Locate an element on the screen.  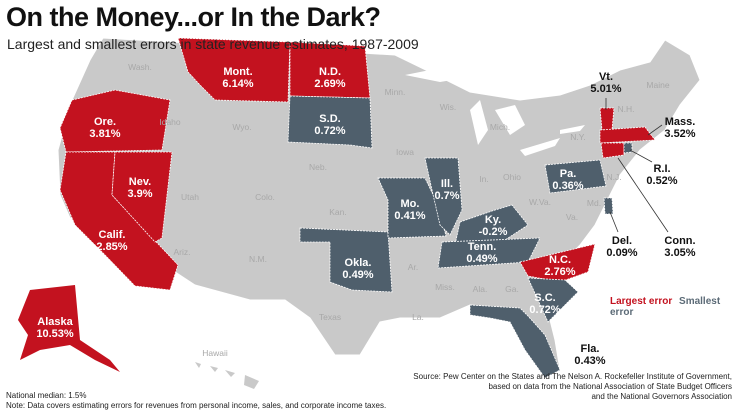
state-label-ar: Ar. is located at coordinates (413, 267).